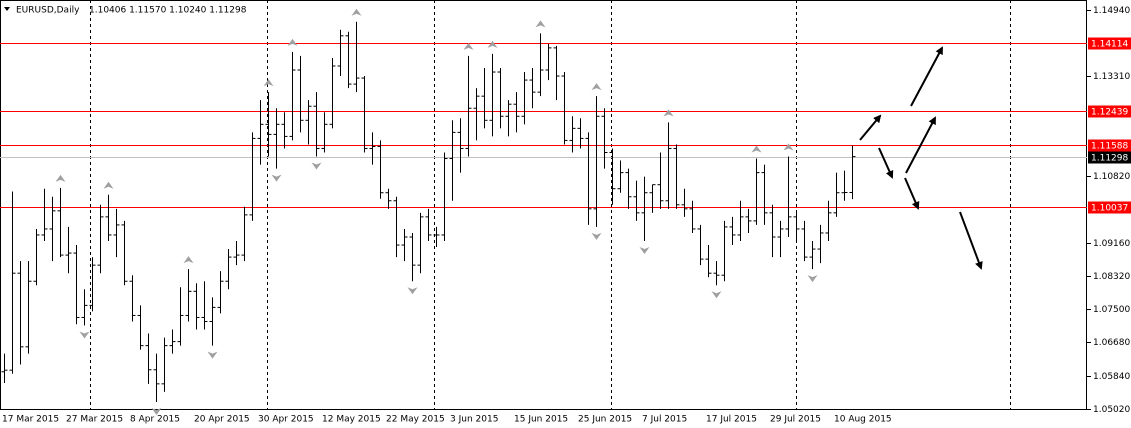 This screenshot has width=1131, height=428. I want to click on level-label: 1.11588, so click(1109, 147).